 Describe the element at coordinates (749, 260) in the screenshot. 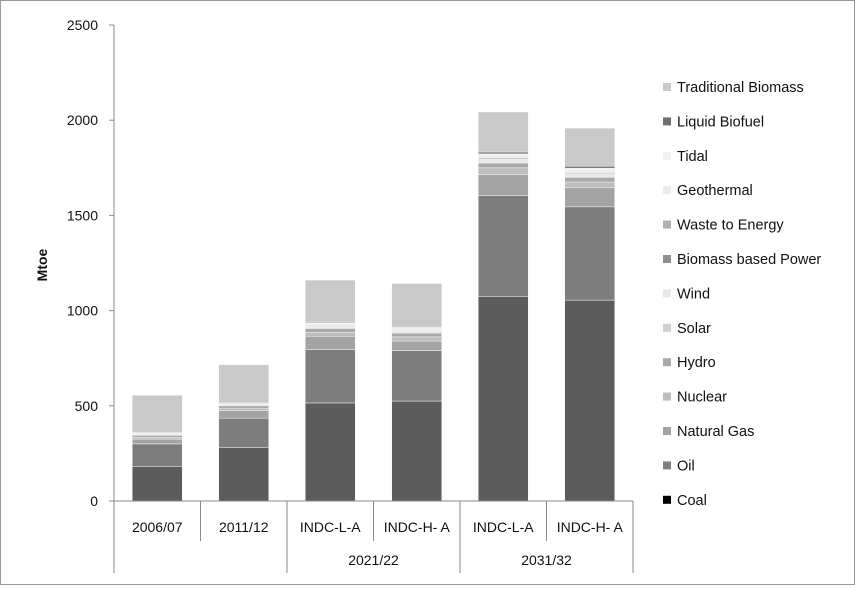

I see `legend-label: Biomass based Power` at that location.